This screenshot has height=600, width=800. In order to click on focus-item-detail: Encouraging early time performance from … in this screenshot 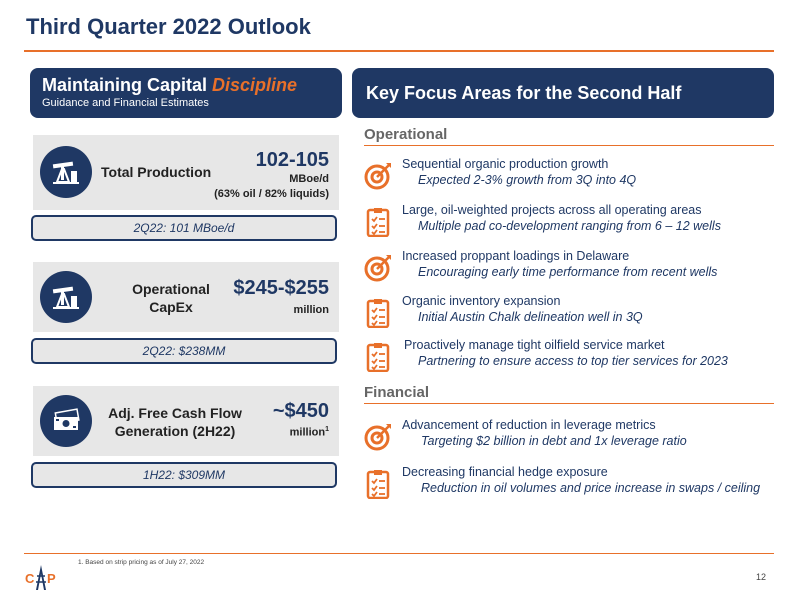, I will do `click(568, 272)`.